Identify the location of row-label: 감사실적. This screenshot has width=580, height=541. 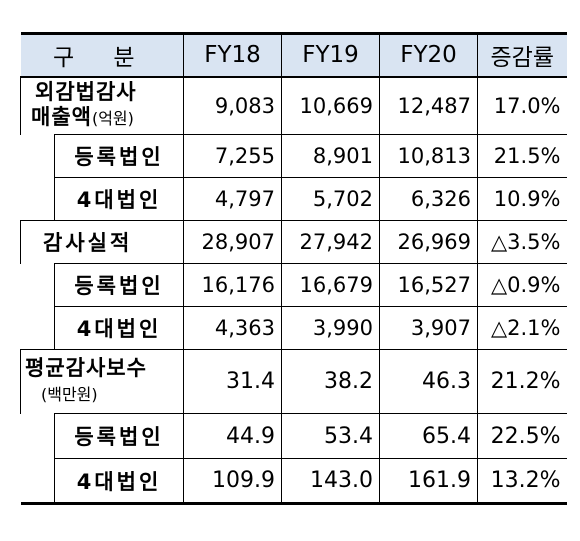
(101, 242).